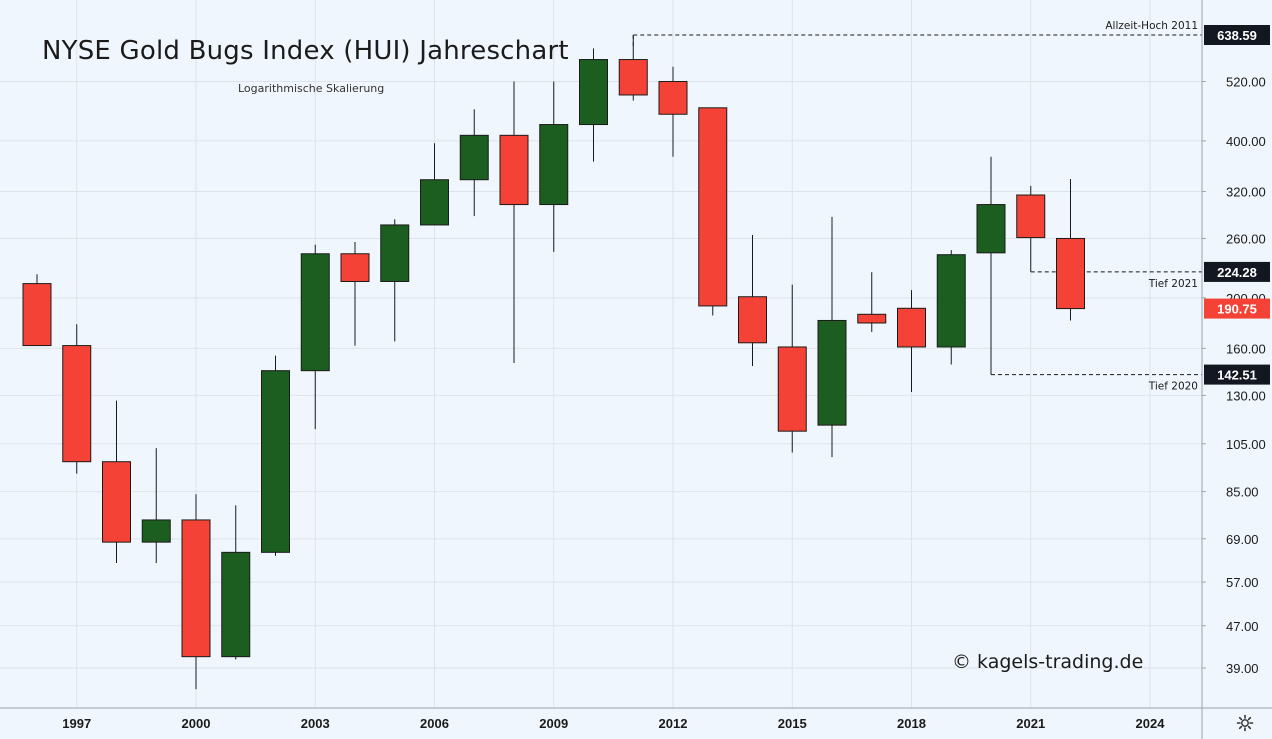 The width and height of the screenshot is (1272, 739). What do you see at coordinates (1030, 723) in the screenshot?
I see `x-tick-label: 2021` at bounding box center [1030, 723].